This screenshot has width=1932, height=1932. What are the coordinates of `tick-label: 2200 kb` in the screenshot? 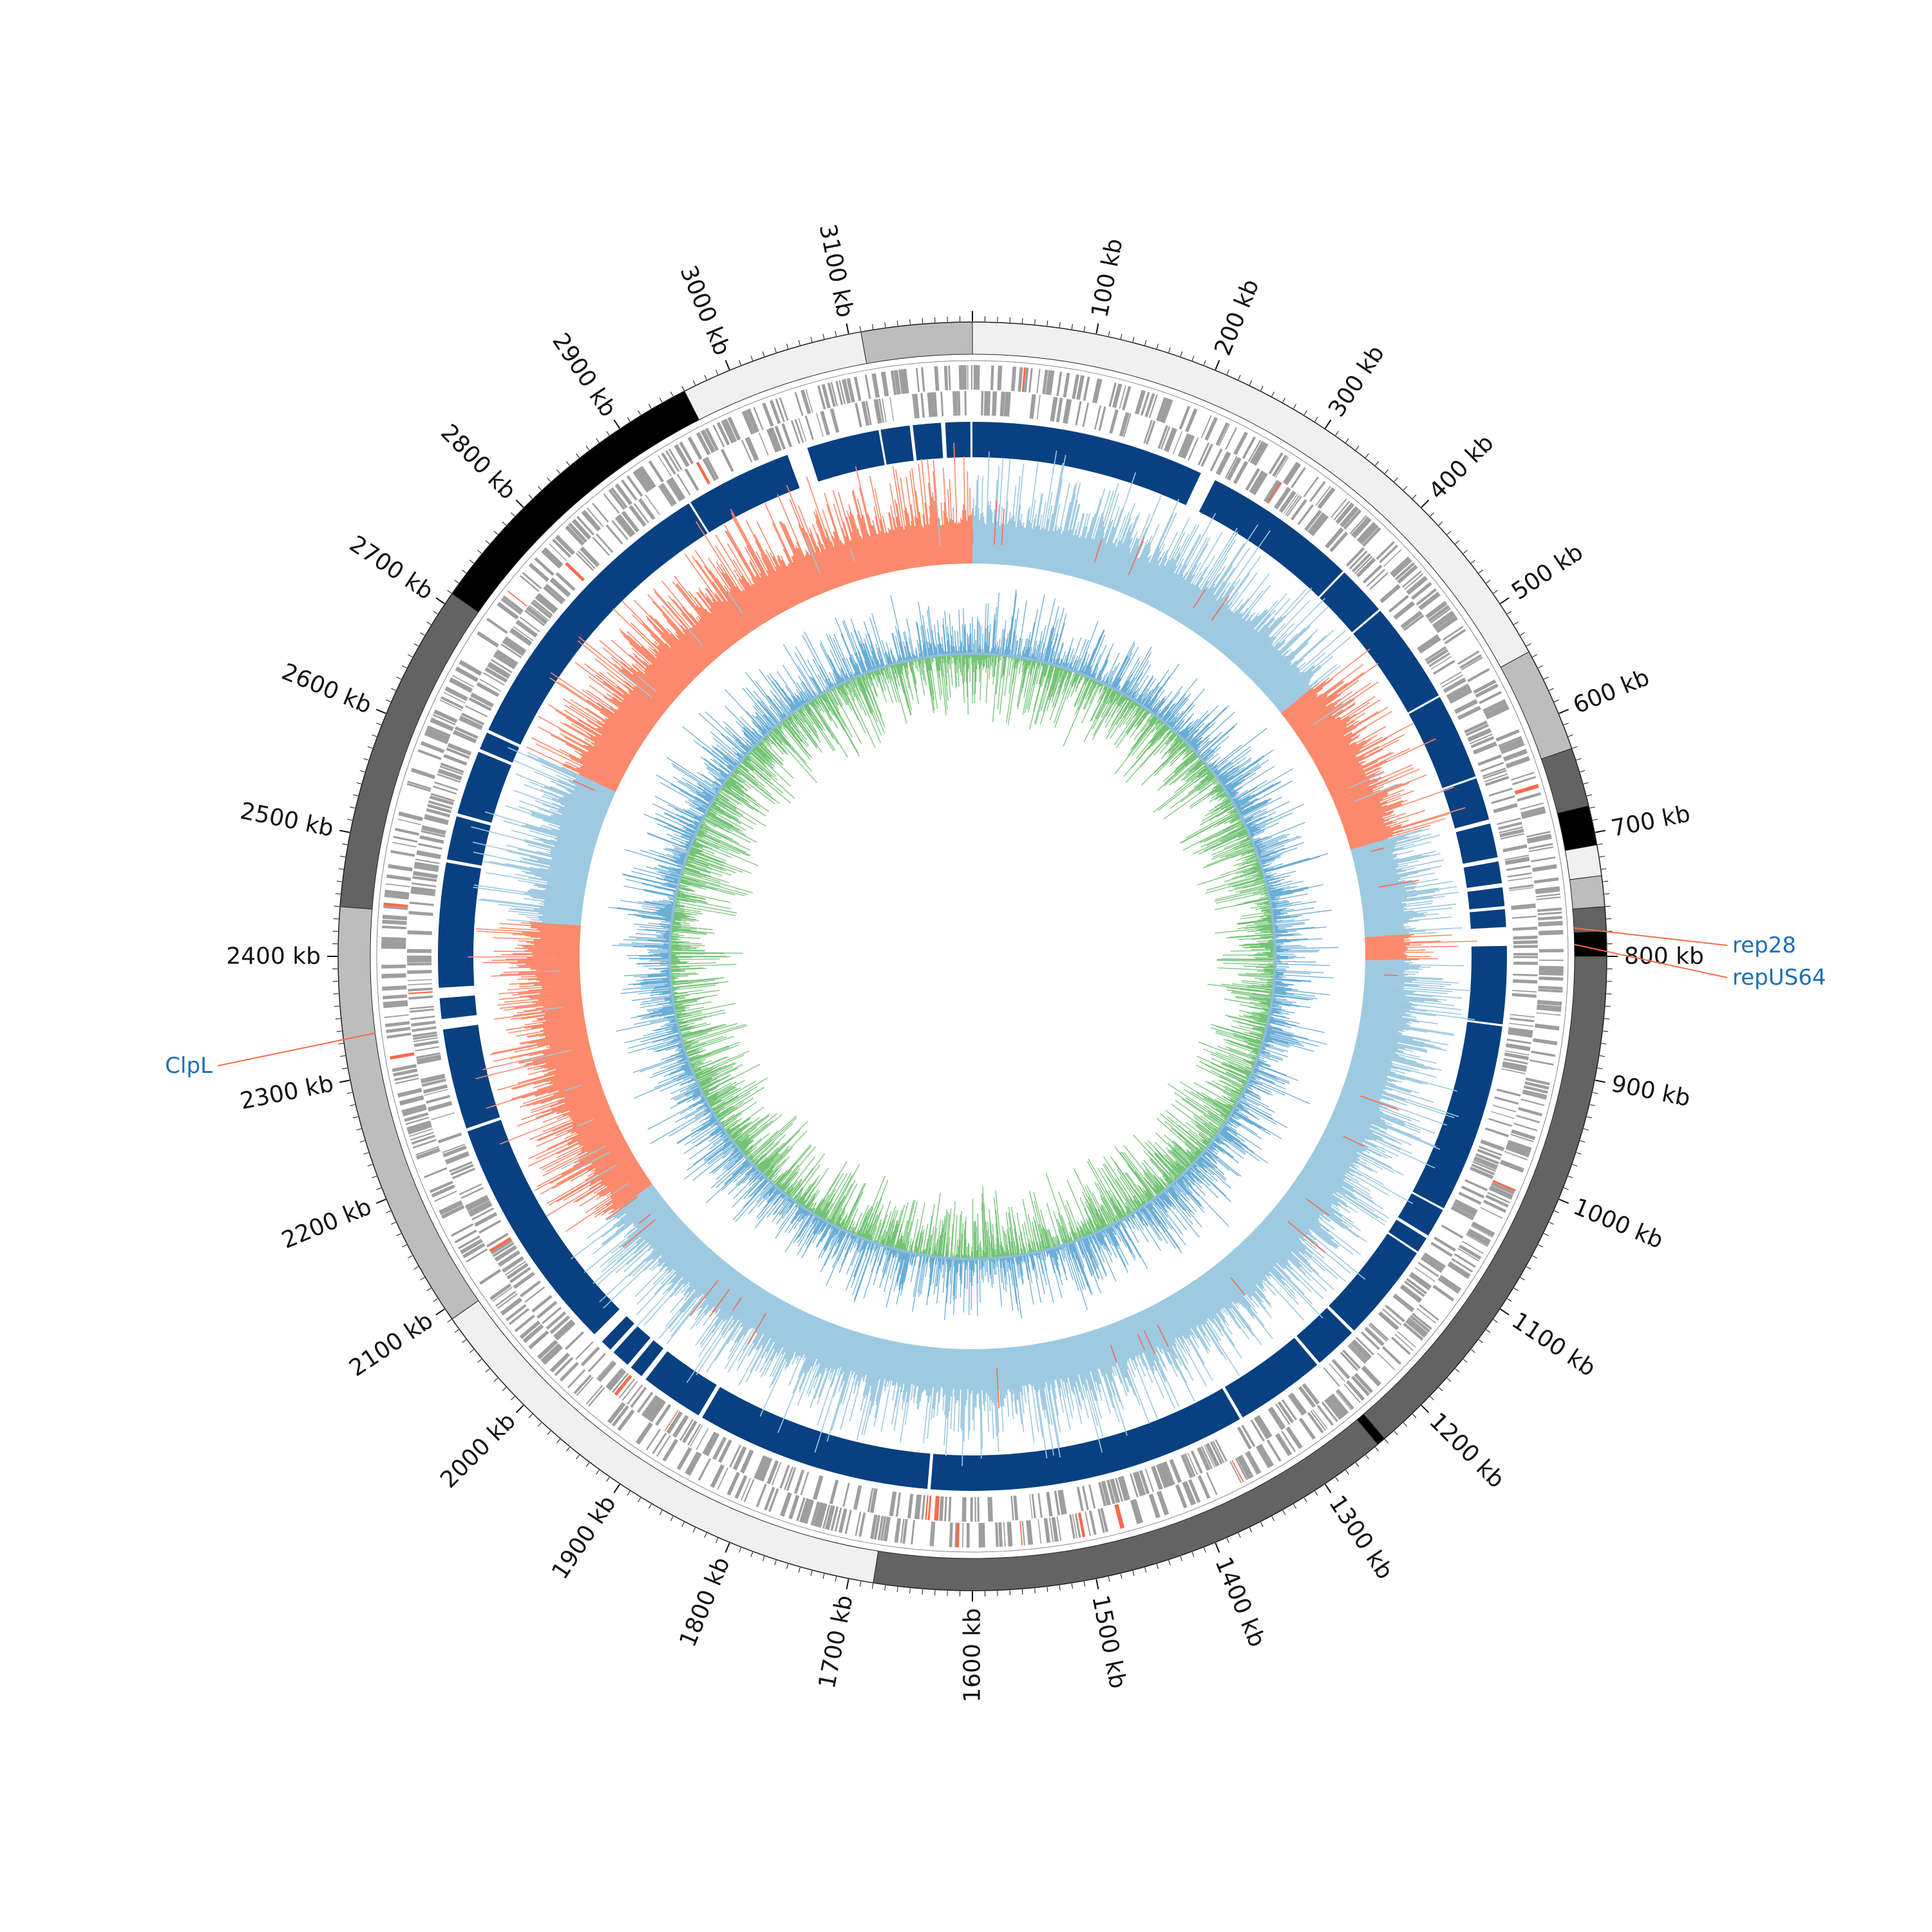 It's located at (326, 1223).